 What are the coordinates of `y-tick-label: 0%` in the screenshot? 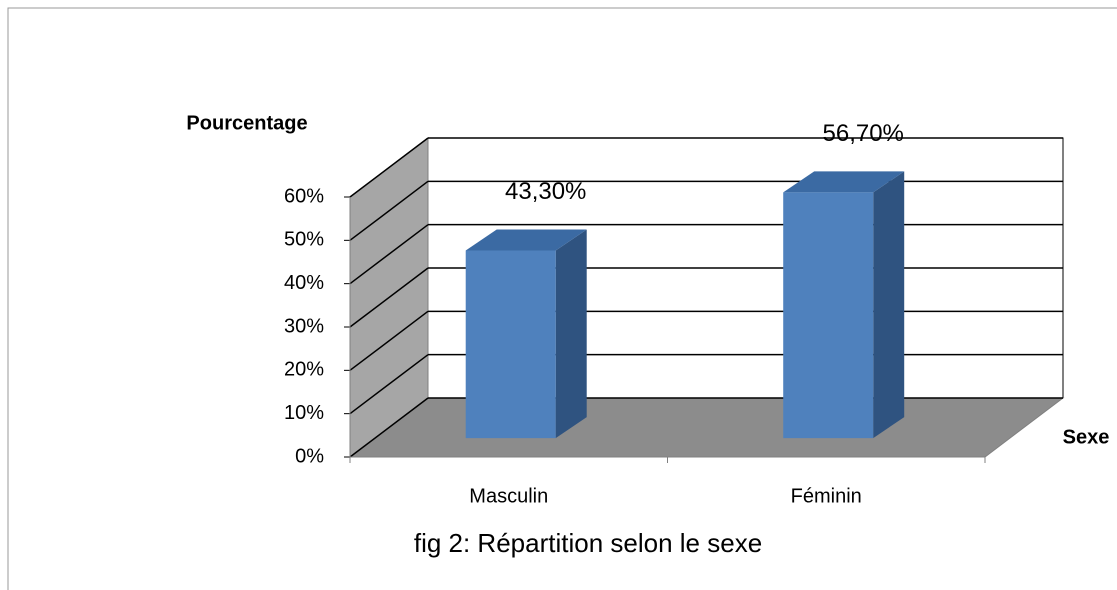 It's located at (309, 456).